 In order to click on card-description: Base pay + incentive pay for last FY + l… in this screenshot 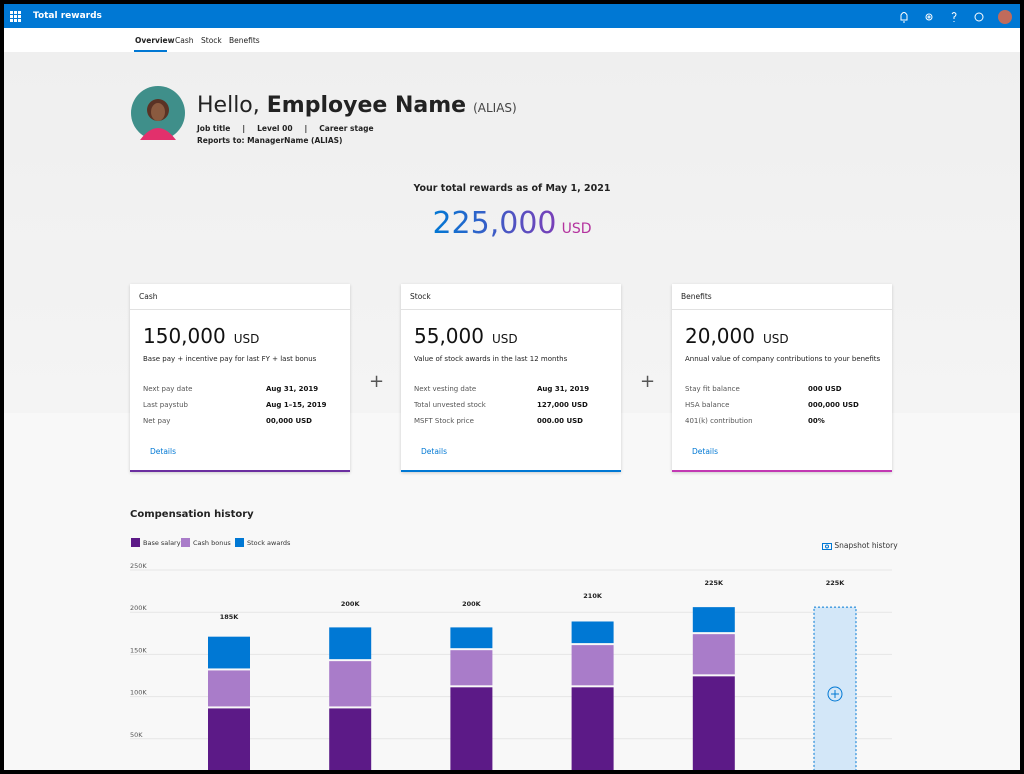, I will do `click(230, 359)`.